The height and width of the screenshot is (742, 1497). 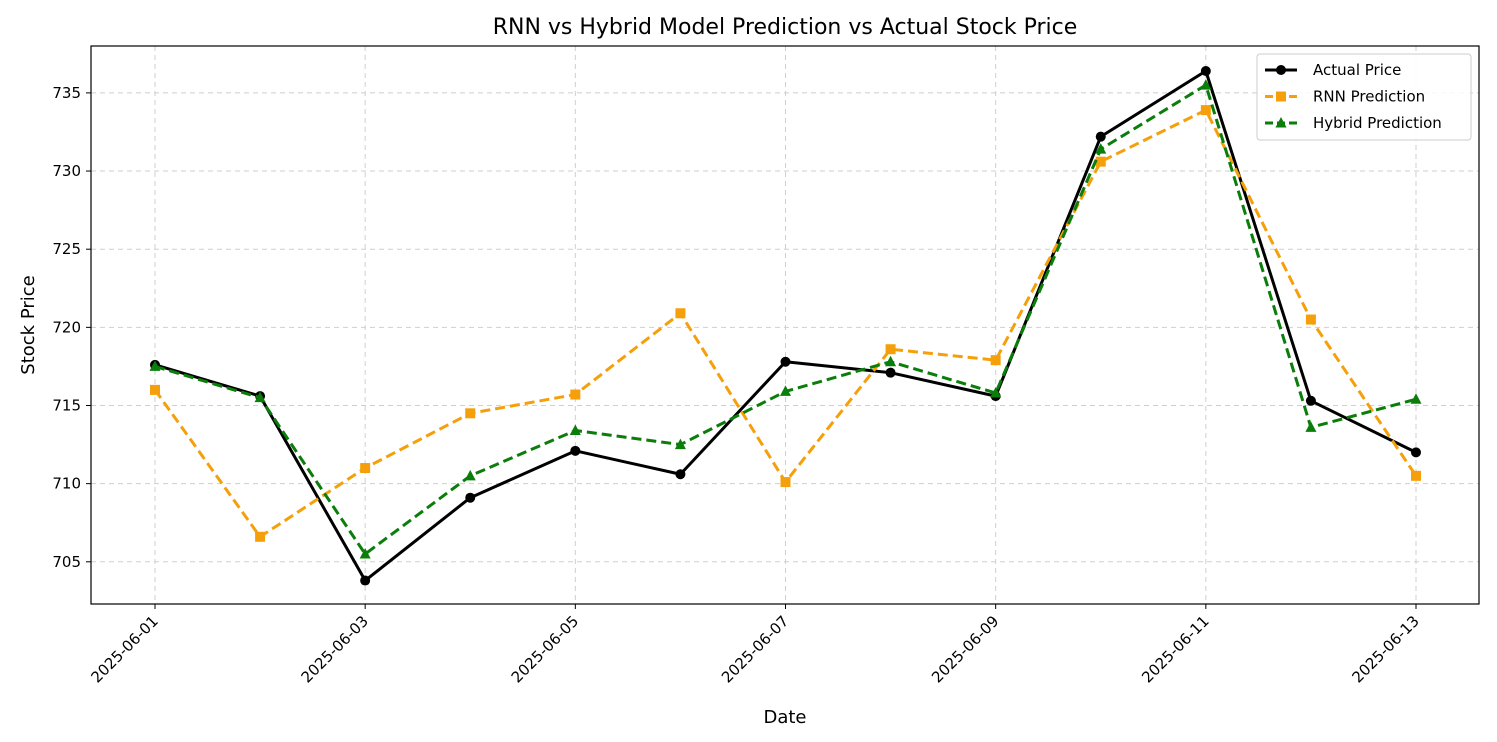 I want to click on y-tick-label: 705, so click(x=66, y=562).